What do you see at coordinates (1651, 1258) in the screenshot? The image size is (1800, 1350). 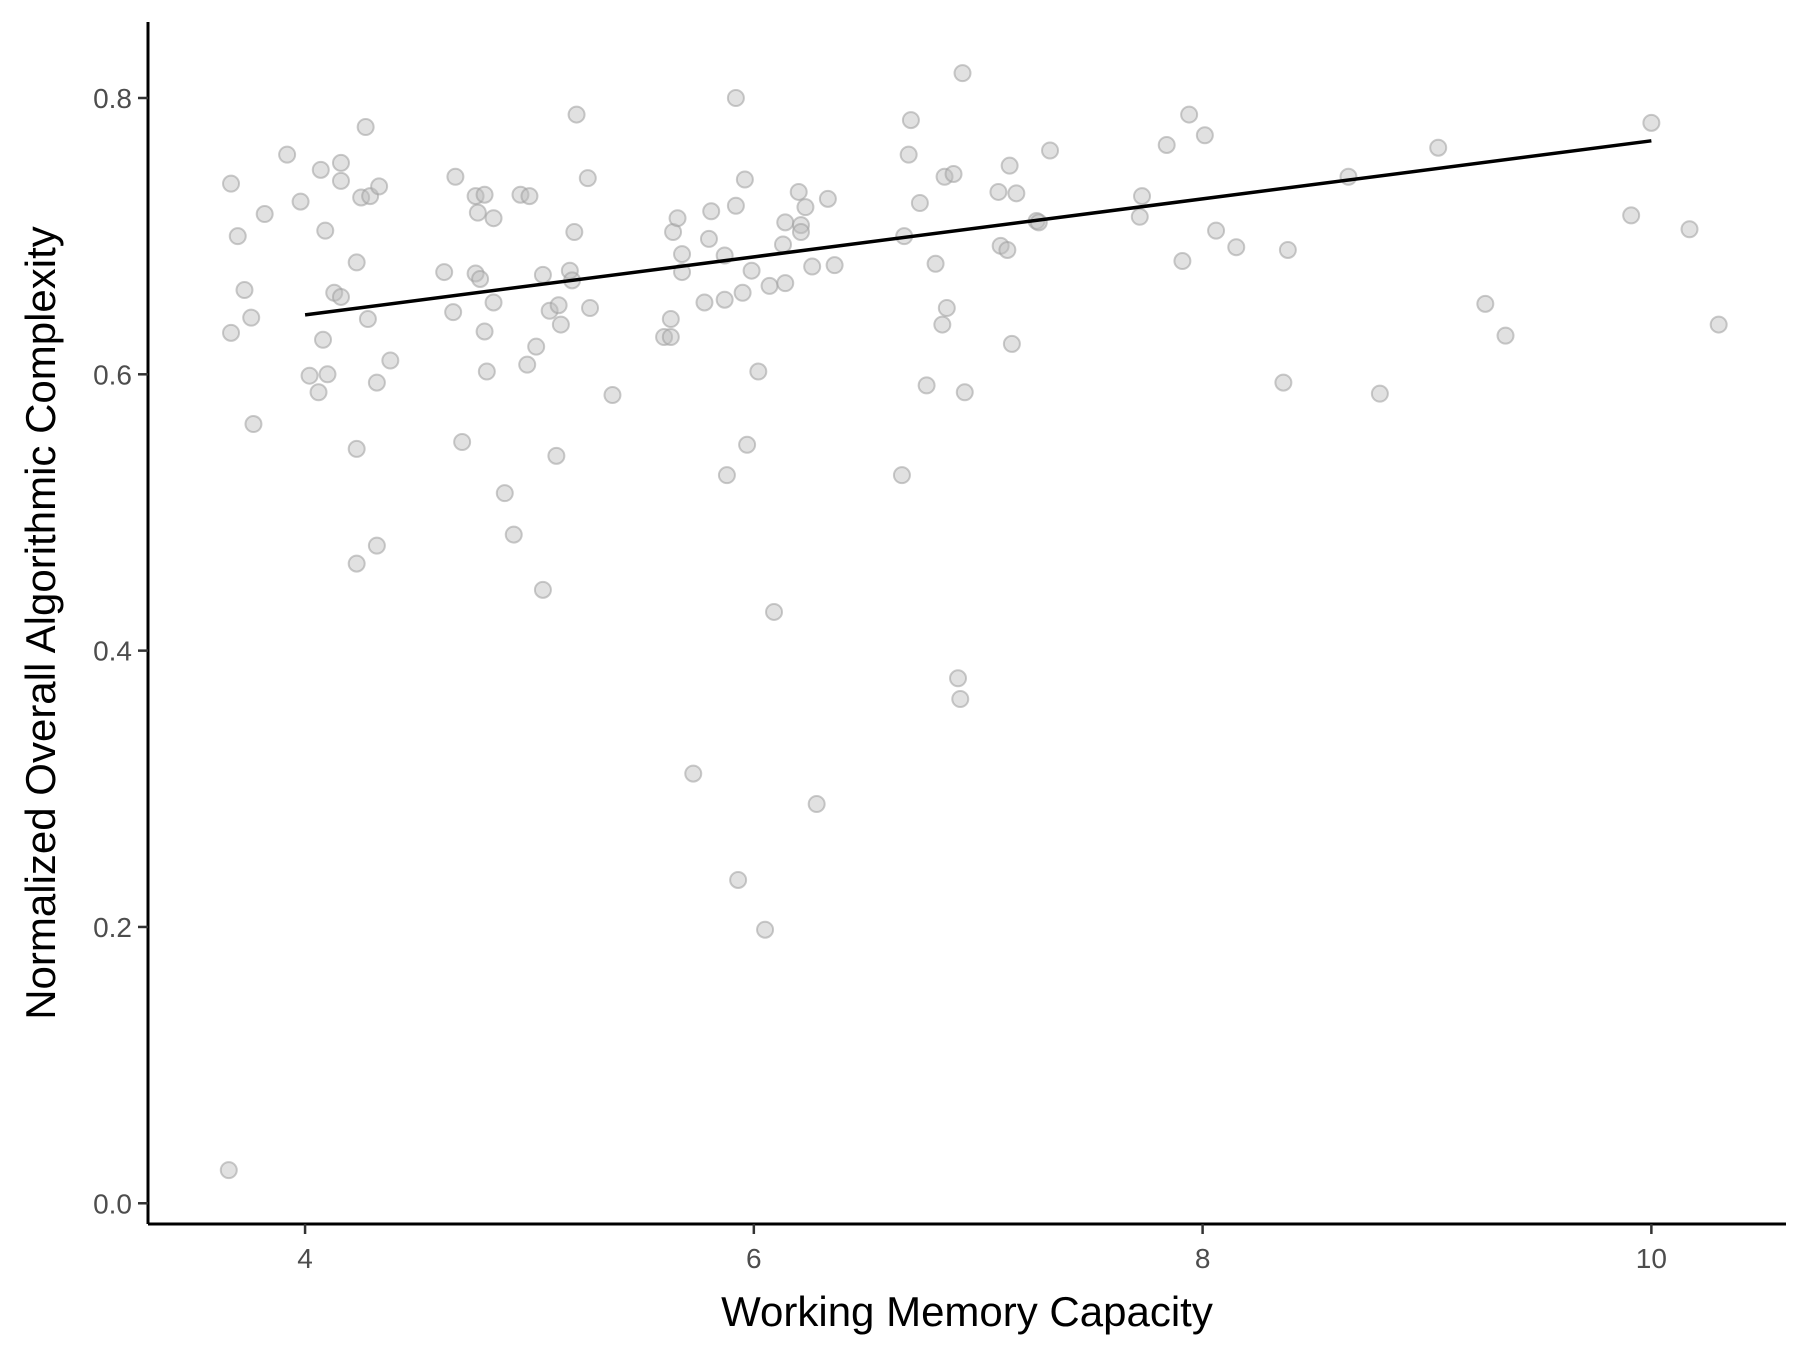 I see `x-tick-label: 10` at bounding box center [1651, 1258].